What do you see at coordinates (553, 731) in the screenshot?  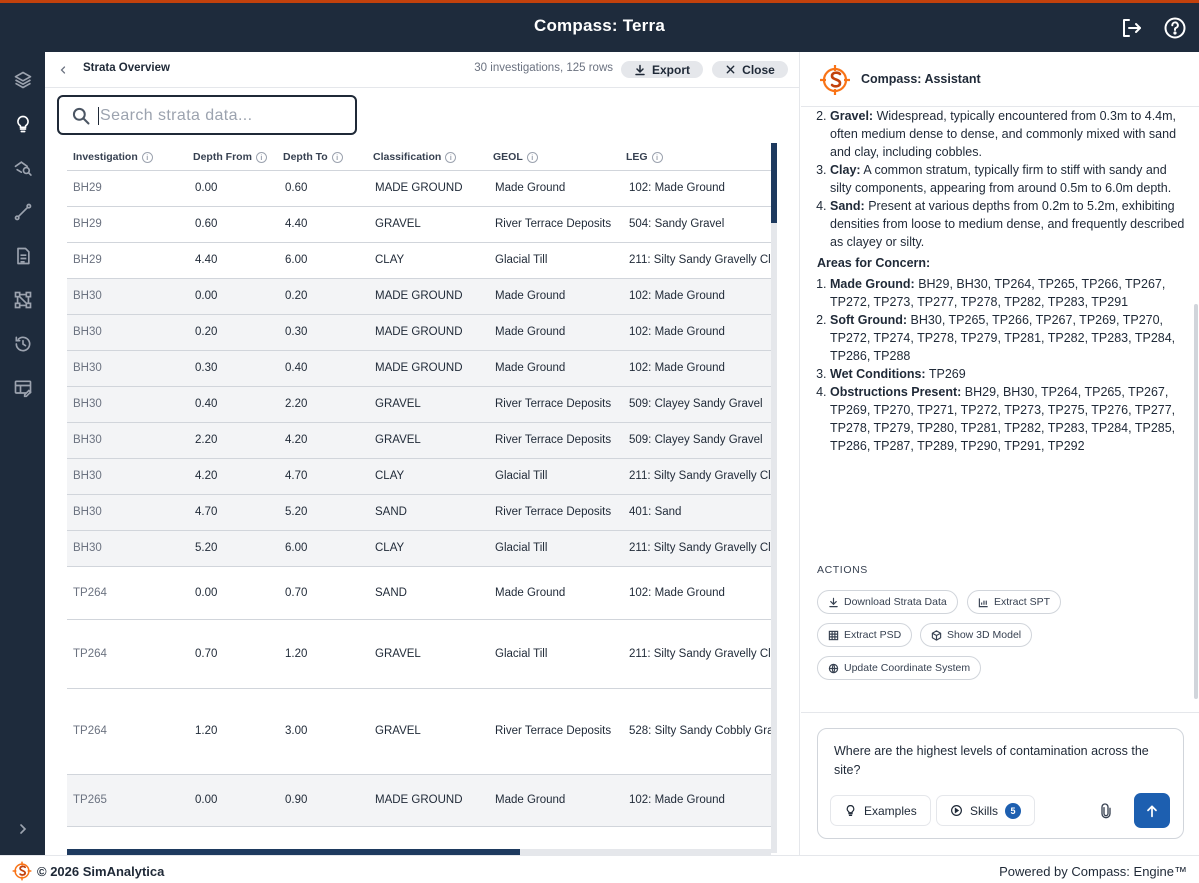 I see `table-cell: River Terrace Deposits` at bounding box center [553, 731].